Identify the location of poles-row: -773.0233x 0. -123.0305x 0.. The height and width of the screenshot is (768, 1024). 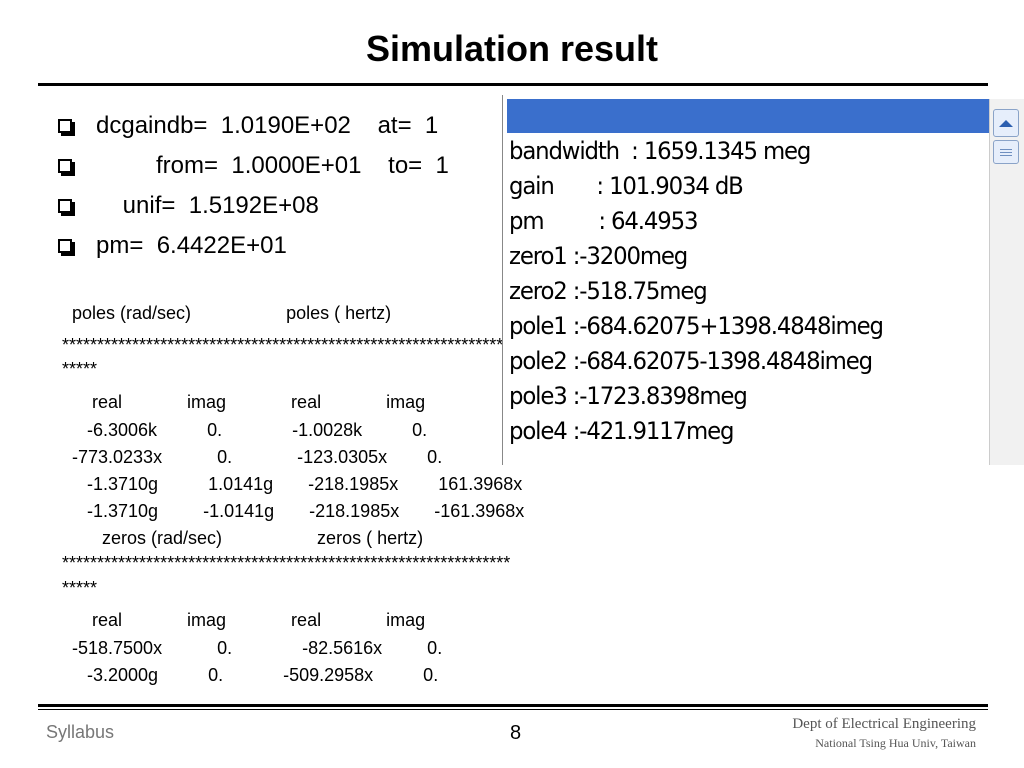
(252, 457).